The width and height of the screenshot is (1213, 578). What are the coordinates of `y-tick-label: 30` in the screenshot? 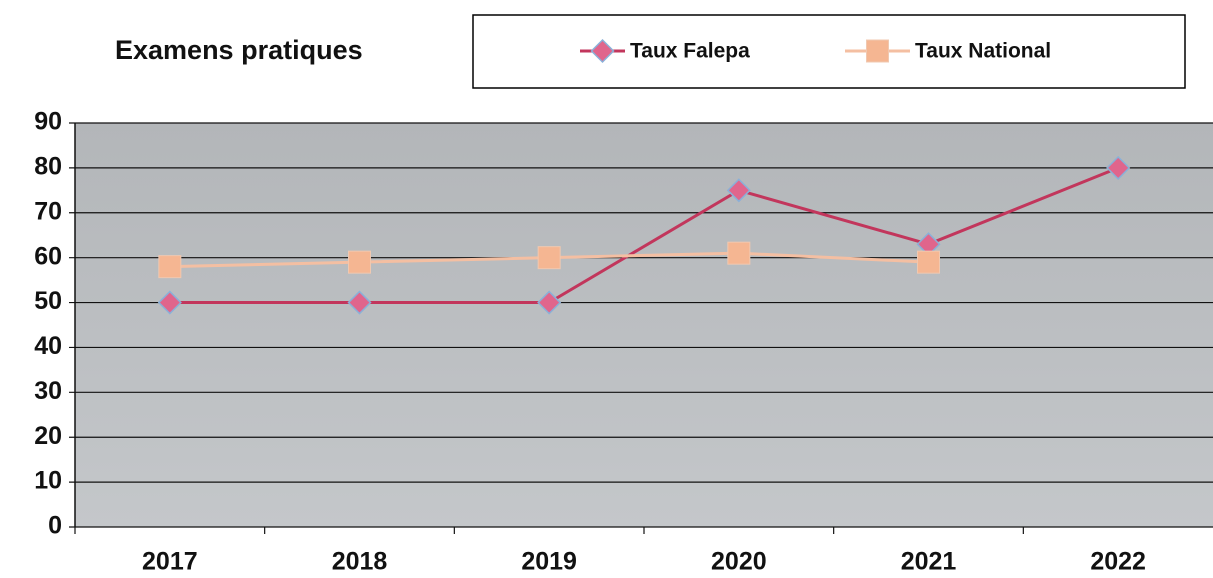 It's located at (48, 391).